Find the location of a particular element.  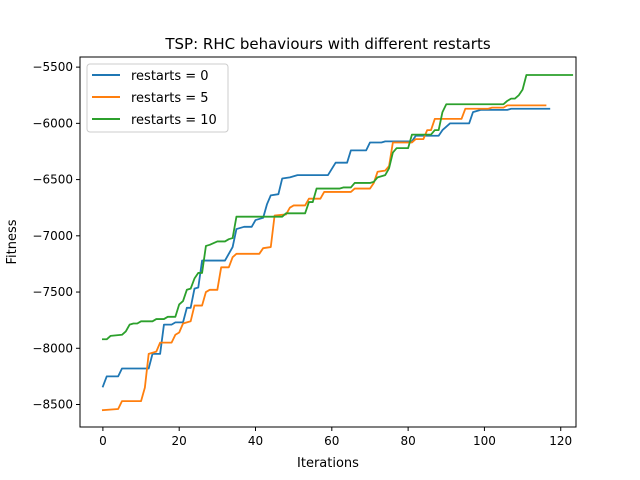

y-tick-label: −6000 is located at coordinates (52, 123).